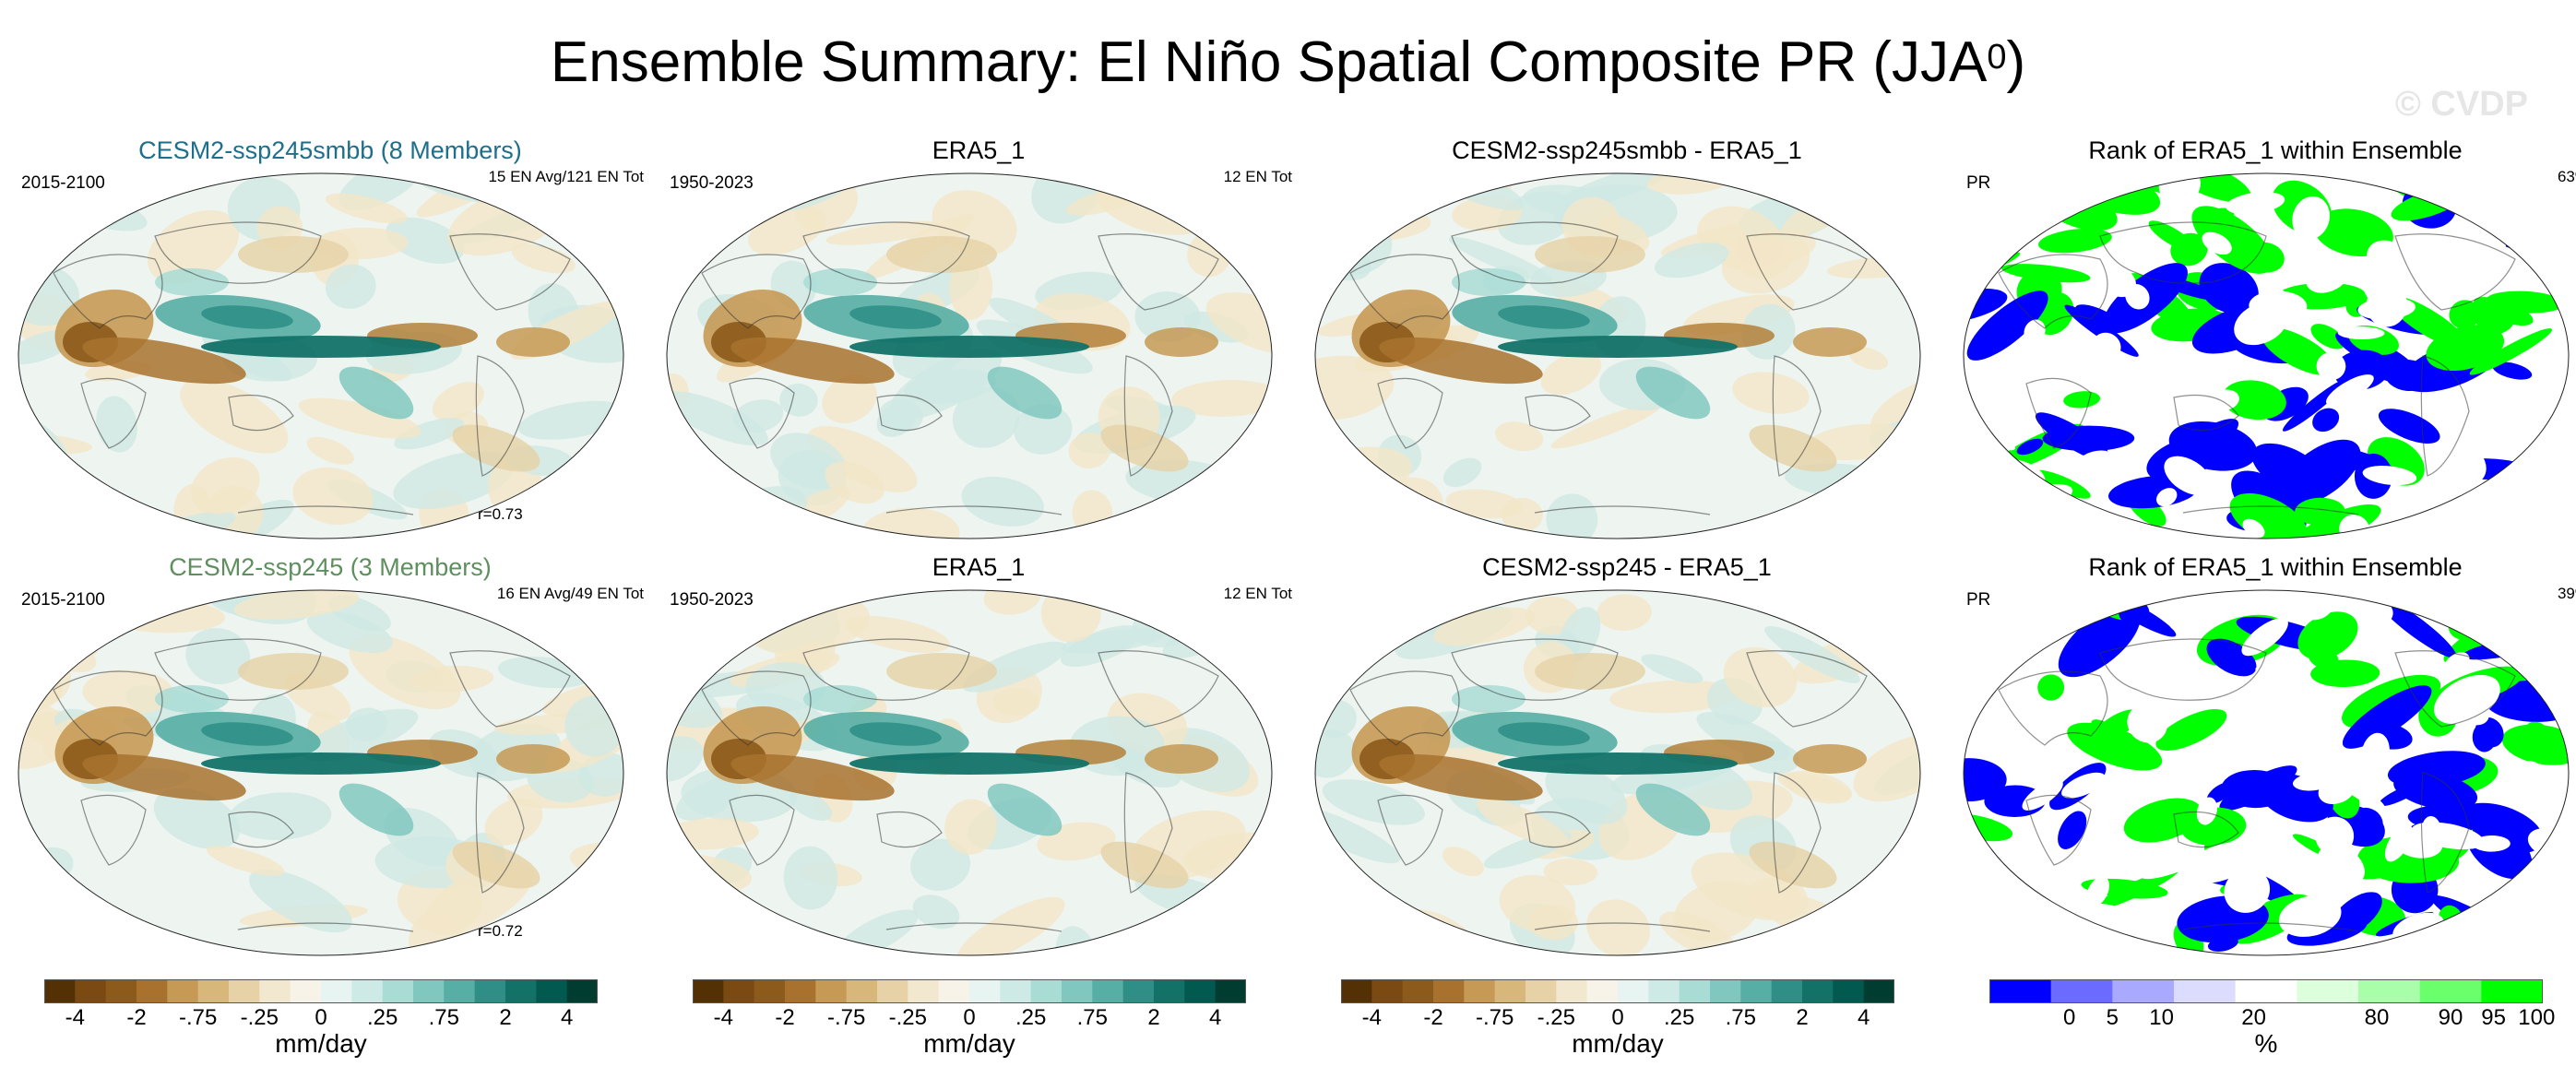  Describe the element at coordinates (2112, 1017) in the screenshot. I see `colorbar-tick-label: 5` at that location.